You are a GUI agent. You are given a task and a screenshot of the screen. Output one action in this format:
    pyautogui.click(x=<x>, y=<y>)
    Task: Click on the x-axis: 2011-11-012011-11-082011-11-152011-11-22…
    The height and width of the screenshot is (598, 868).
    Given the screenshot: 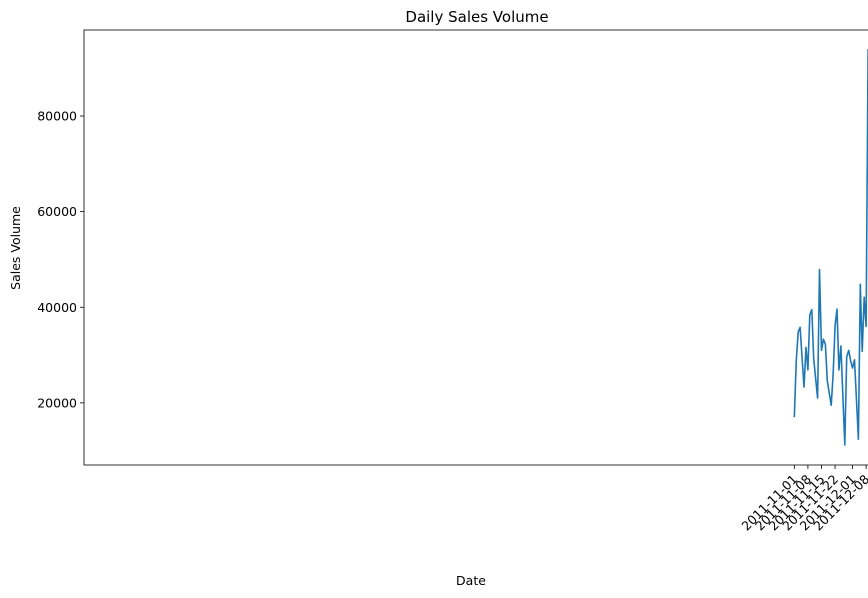 What is the action you would take?
    pyautogui.click(x=803, y=499)
    